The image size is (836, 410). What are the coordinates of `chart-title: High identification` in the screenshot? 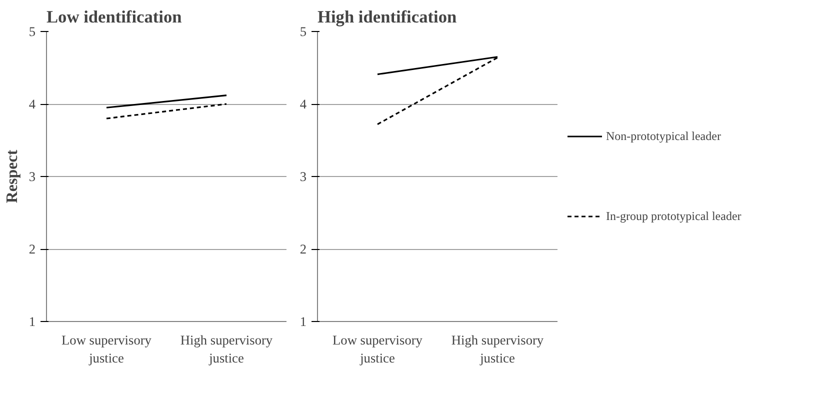 It's located at (387, 17).